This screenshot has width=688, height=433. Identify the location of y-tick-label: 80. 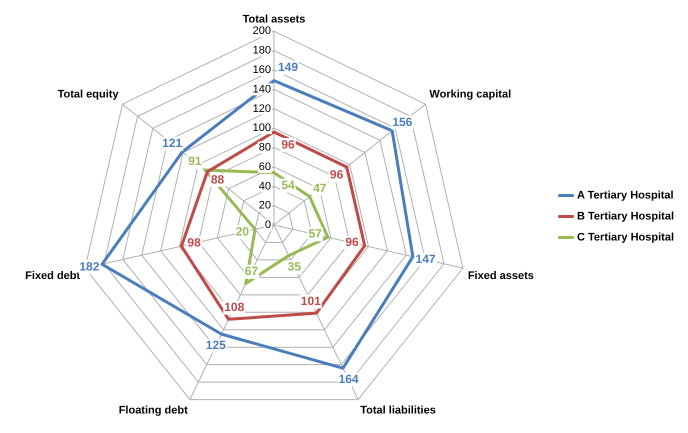
(264, 148).